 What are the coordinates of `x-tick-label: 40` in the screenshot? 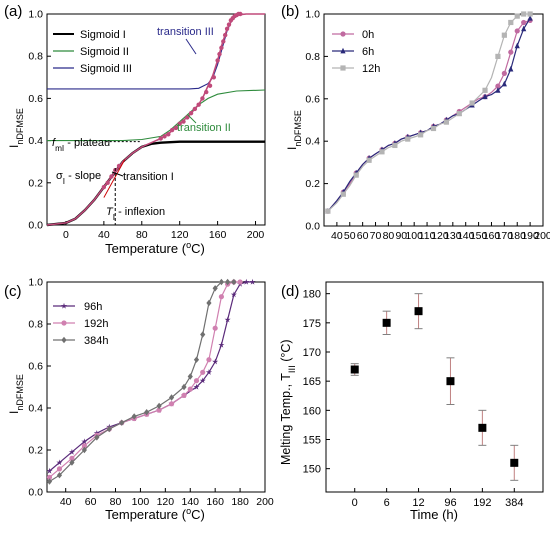 It's located at (66, 502).